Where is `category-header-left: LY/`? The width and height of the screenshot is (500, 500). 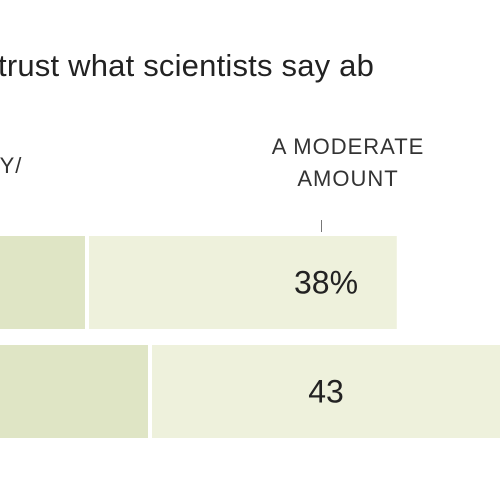 category-header-left: LY/ is located at coordinates (11, 165).